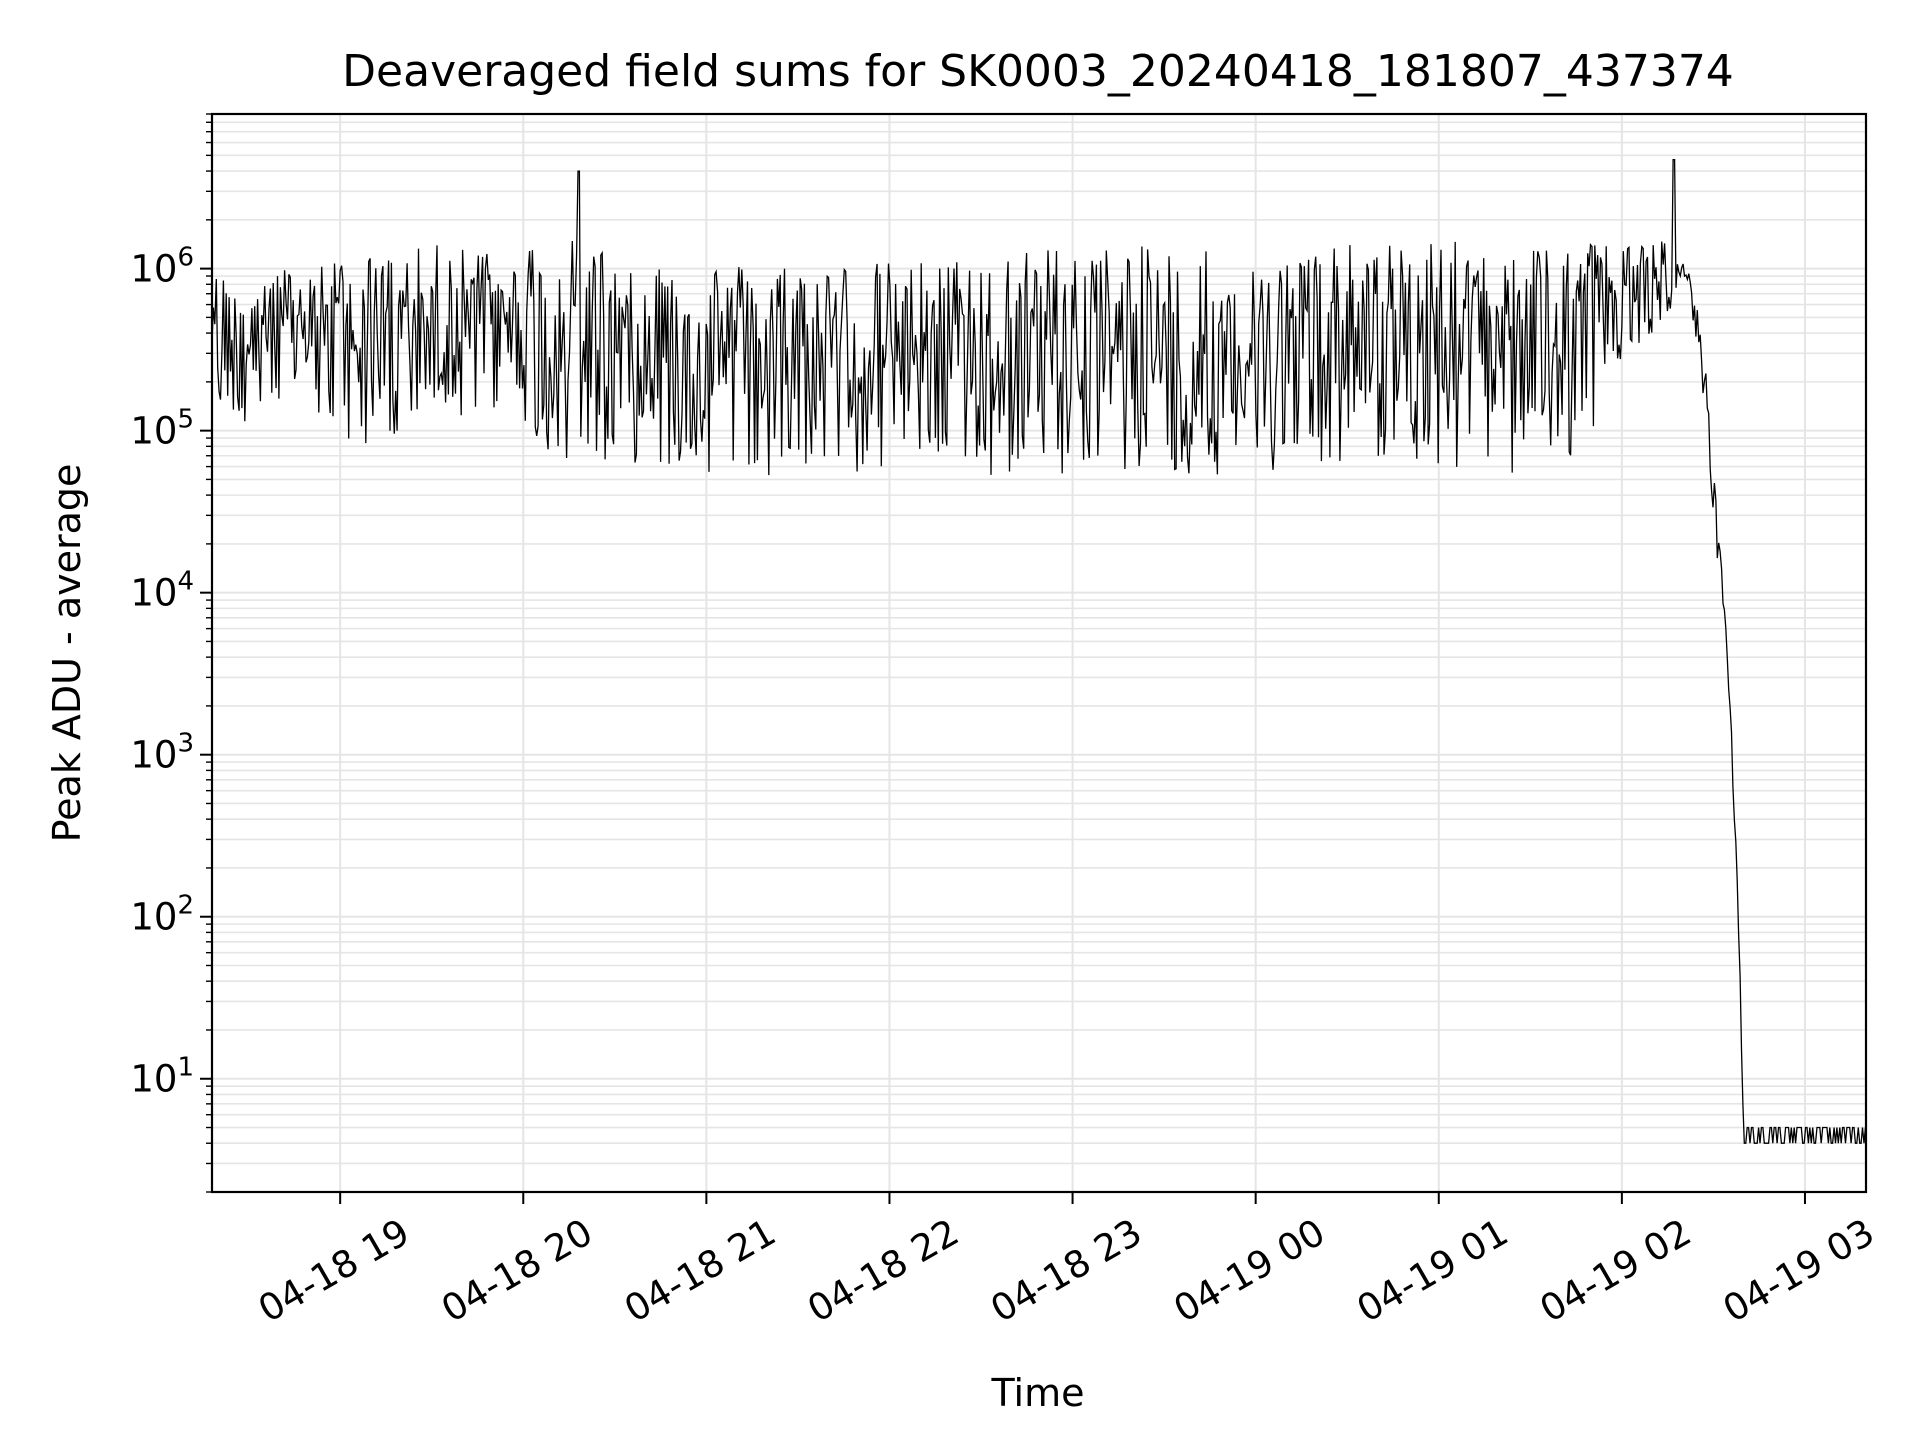  Describe the element at coordinates (162, 267) in the screenshot. I see `y-tick-label: 106` at that location.